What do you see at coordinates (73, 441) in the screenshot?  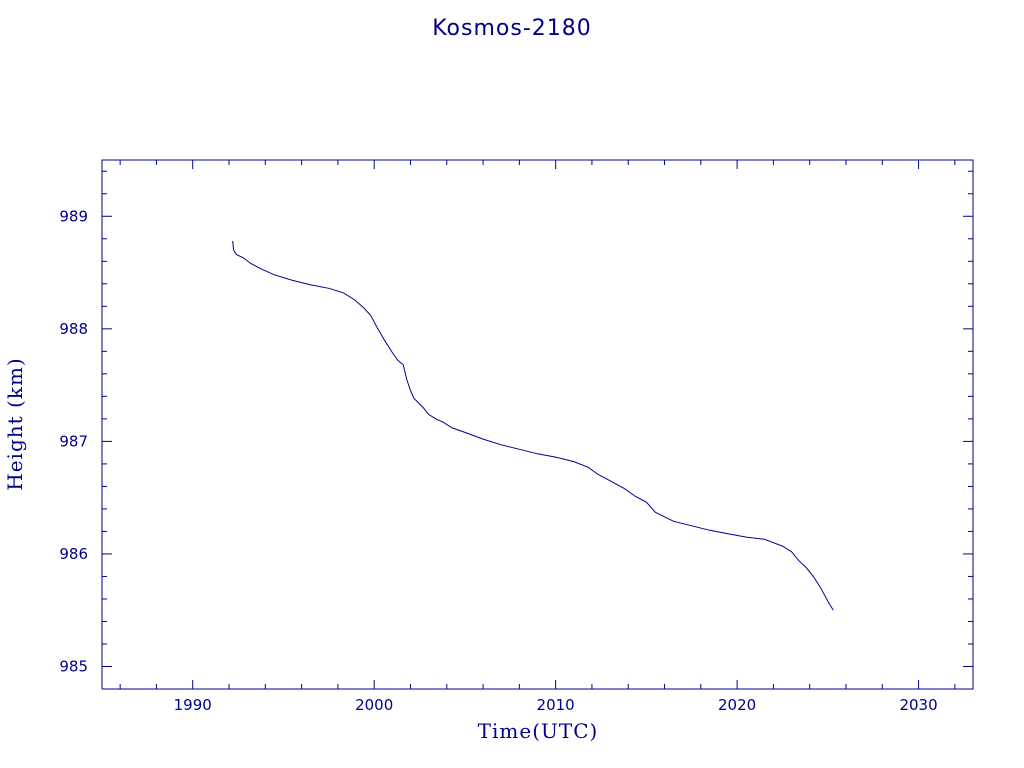 I see `y-tick-label: 987` at bounding box center [73, 441].